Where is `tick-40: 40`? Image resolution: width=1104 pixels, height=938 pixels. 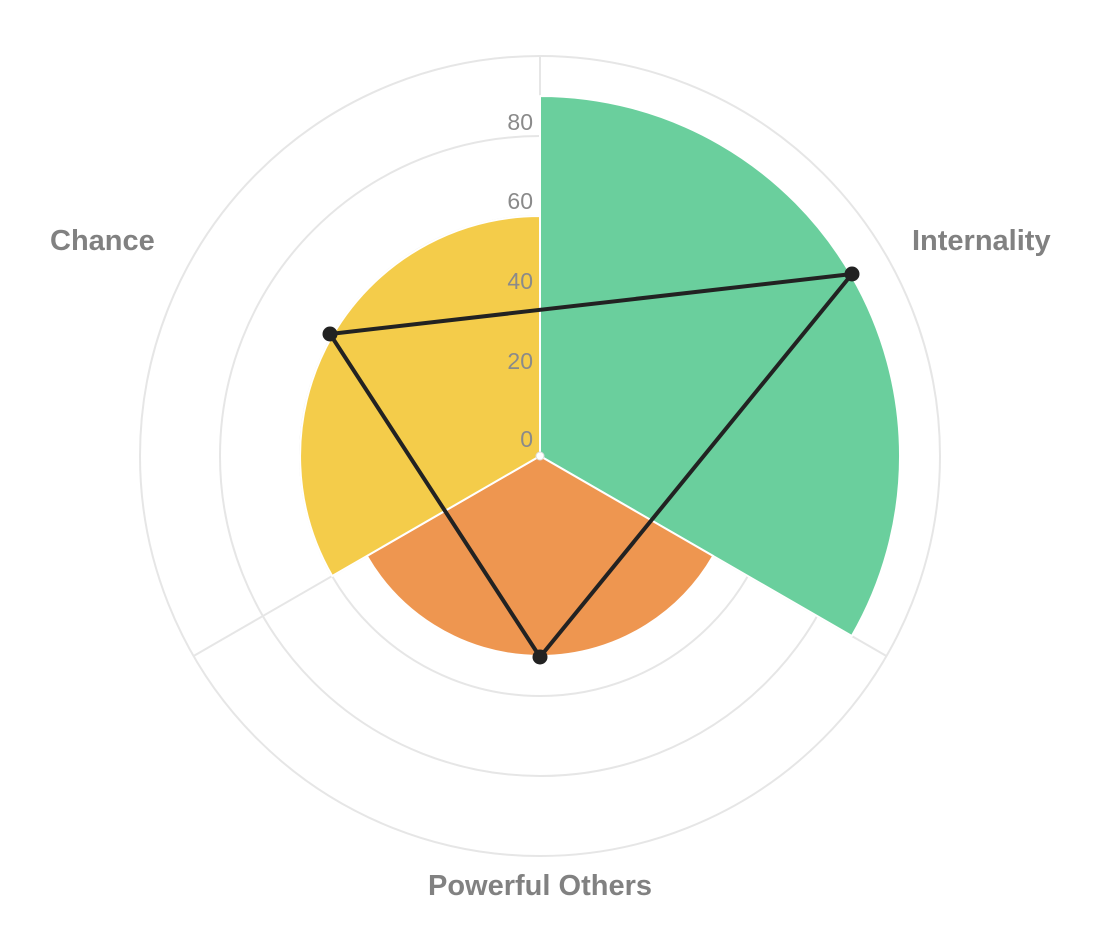 tick-40: 40 is located at coordinates (520, 281).